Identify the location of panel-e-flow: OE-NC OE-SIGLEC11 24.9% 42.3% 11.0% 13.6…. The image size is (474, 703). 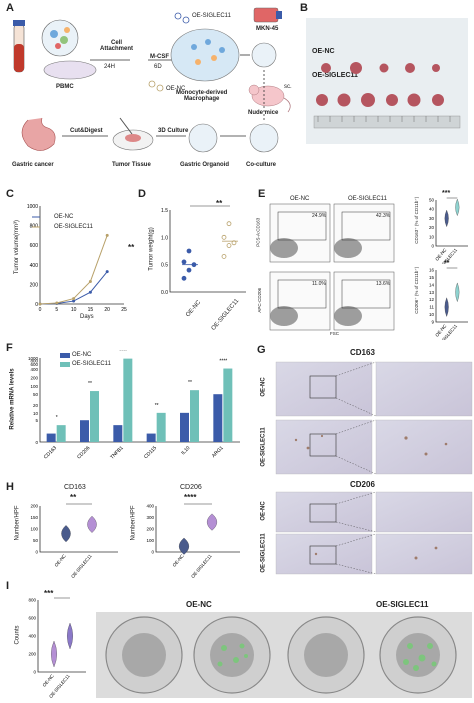
(333, 267).